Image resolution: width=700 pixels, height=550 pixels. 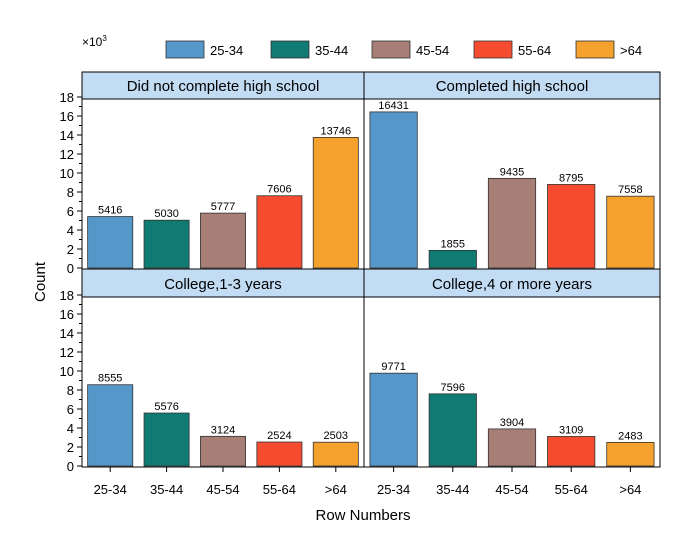 What do you see at coordinates (223, 207) in the screenshot?
I see `data-label: 5777` at bounding box center [223, 207].